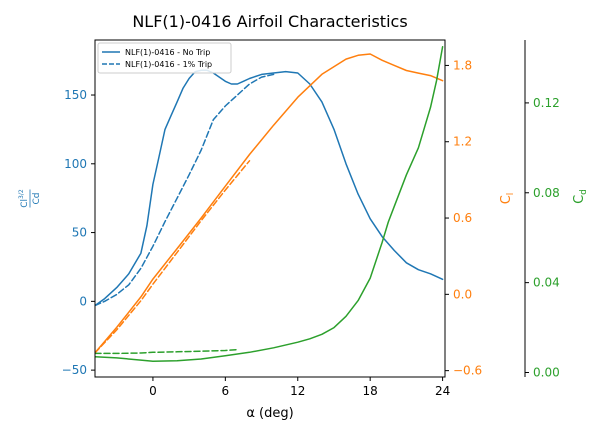 The image size is (605, 440). I want to click on cl-tick-label: 1.8, so click(462, 65).